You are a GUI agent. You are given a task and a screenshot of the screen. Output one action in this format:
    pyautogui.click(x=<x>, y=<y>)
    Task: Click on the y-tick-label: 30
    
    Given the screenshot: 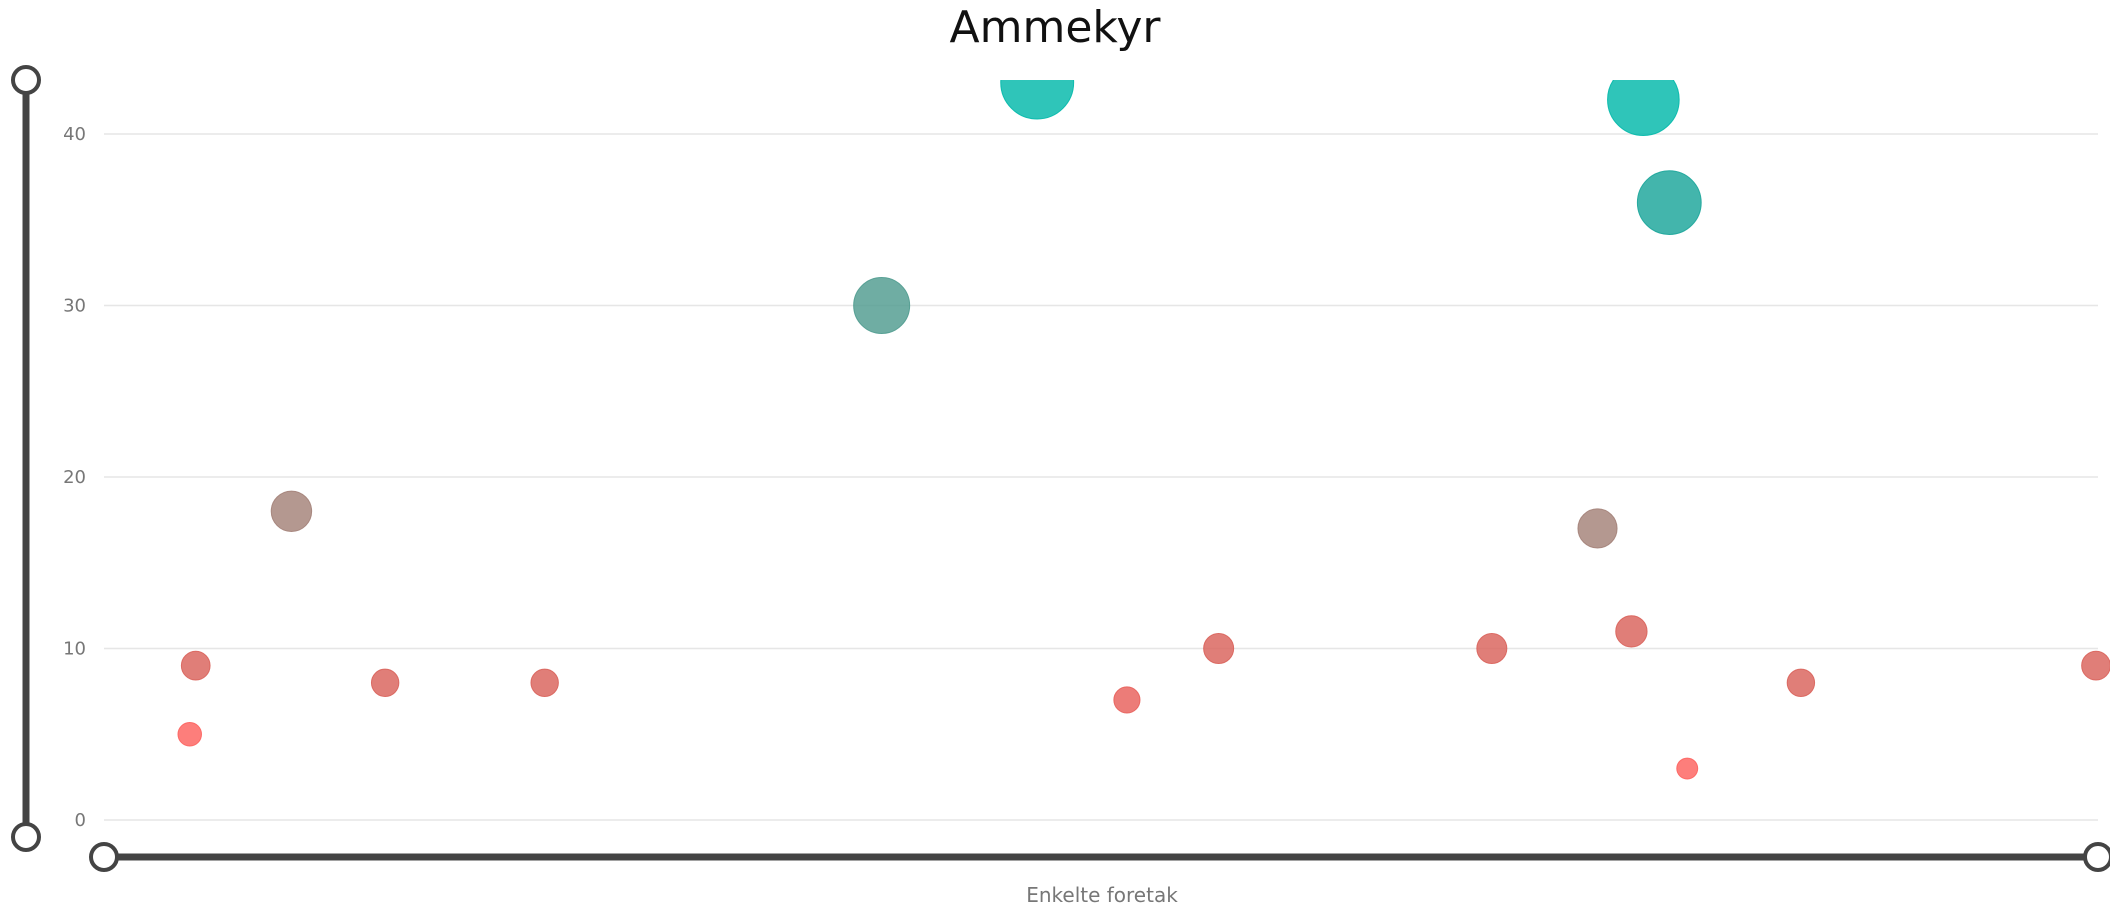 What is the action you would take?
    pyautogui.click(x=74, y=306)
    